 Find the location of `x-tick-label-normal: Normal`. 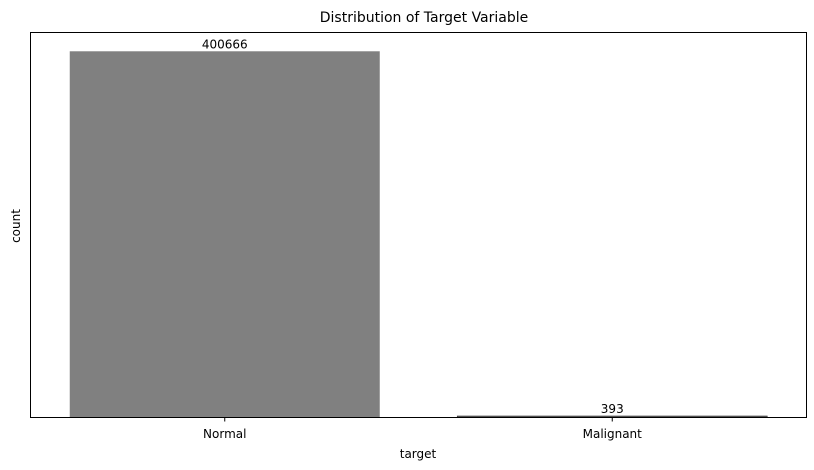

x-tick-label-normal: Normal is located at coordinates (224, 434).